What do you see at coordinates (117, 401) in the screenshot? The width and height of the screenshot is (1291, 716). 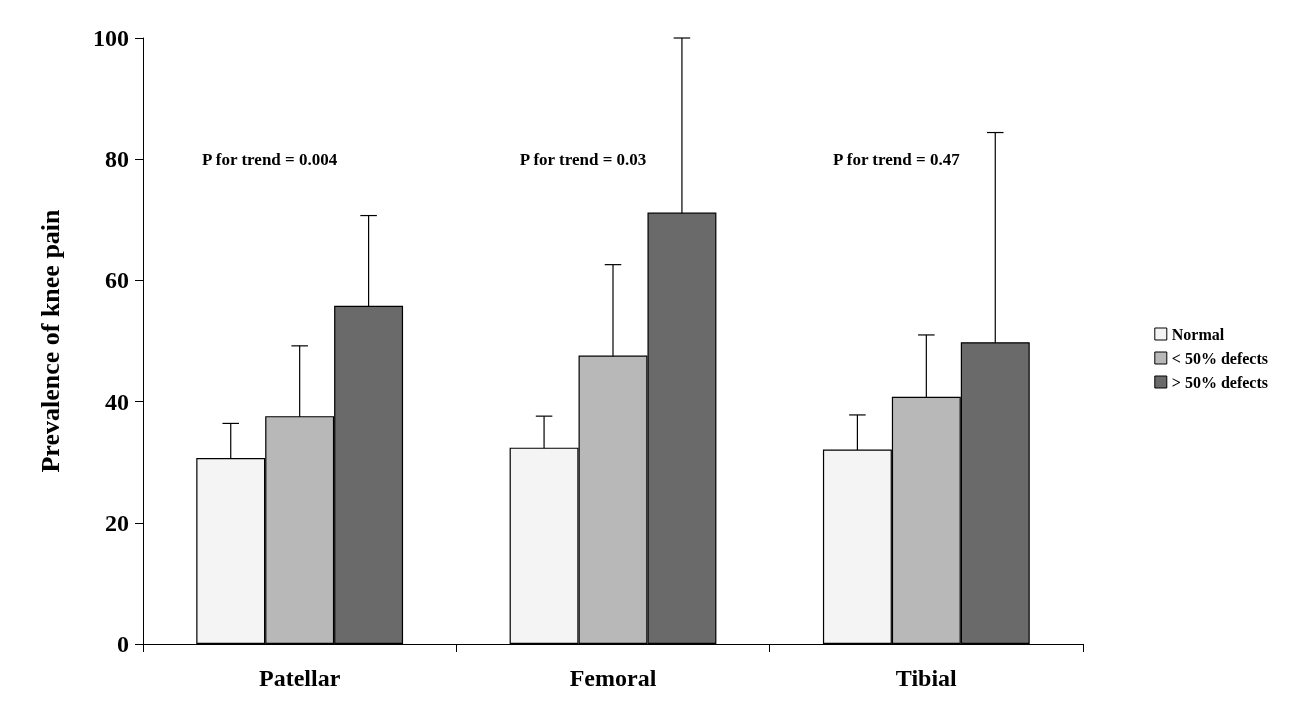 I see `y-tick-label: 40` at bounding box center [117, 401].